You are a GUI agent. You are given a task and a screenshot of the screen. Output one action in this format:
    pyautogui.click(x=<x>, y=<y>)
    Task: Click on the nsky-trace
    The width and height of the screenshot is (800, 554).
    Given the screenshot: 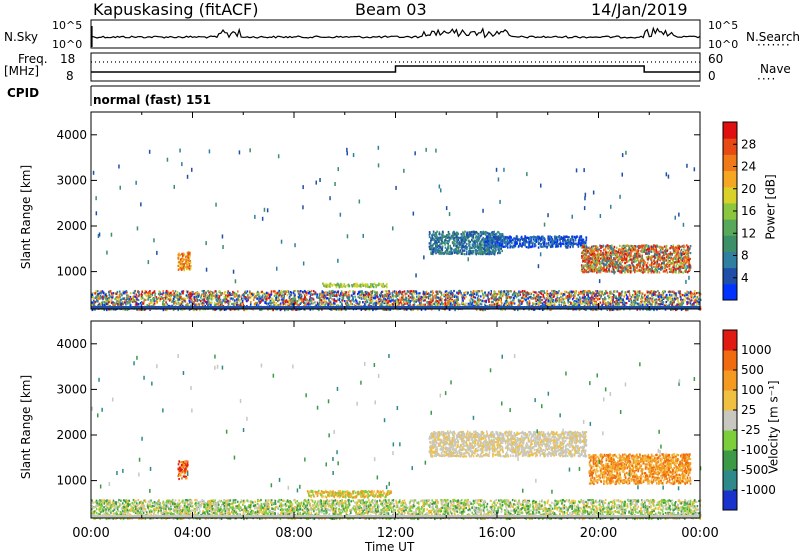 What is the action you would take?
    pyautogui.click(x=395, y=36)
    